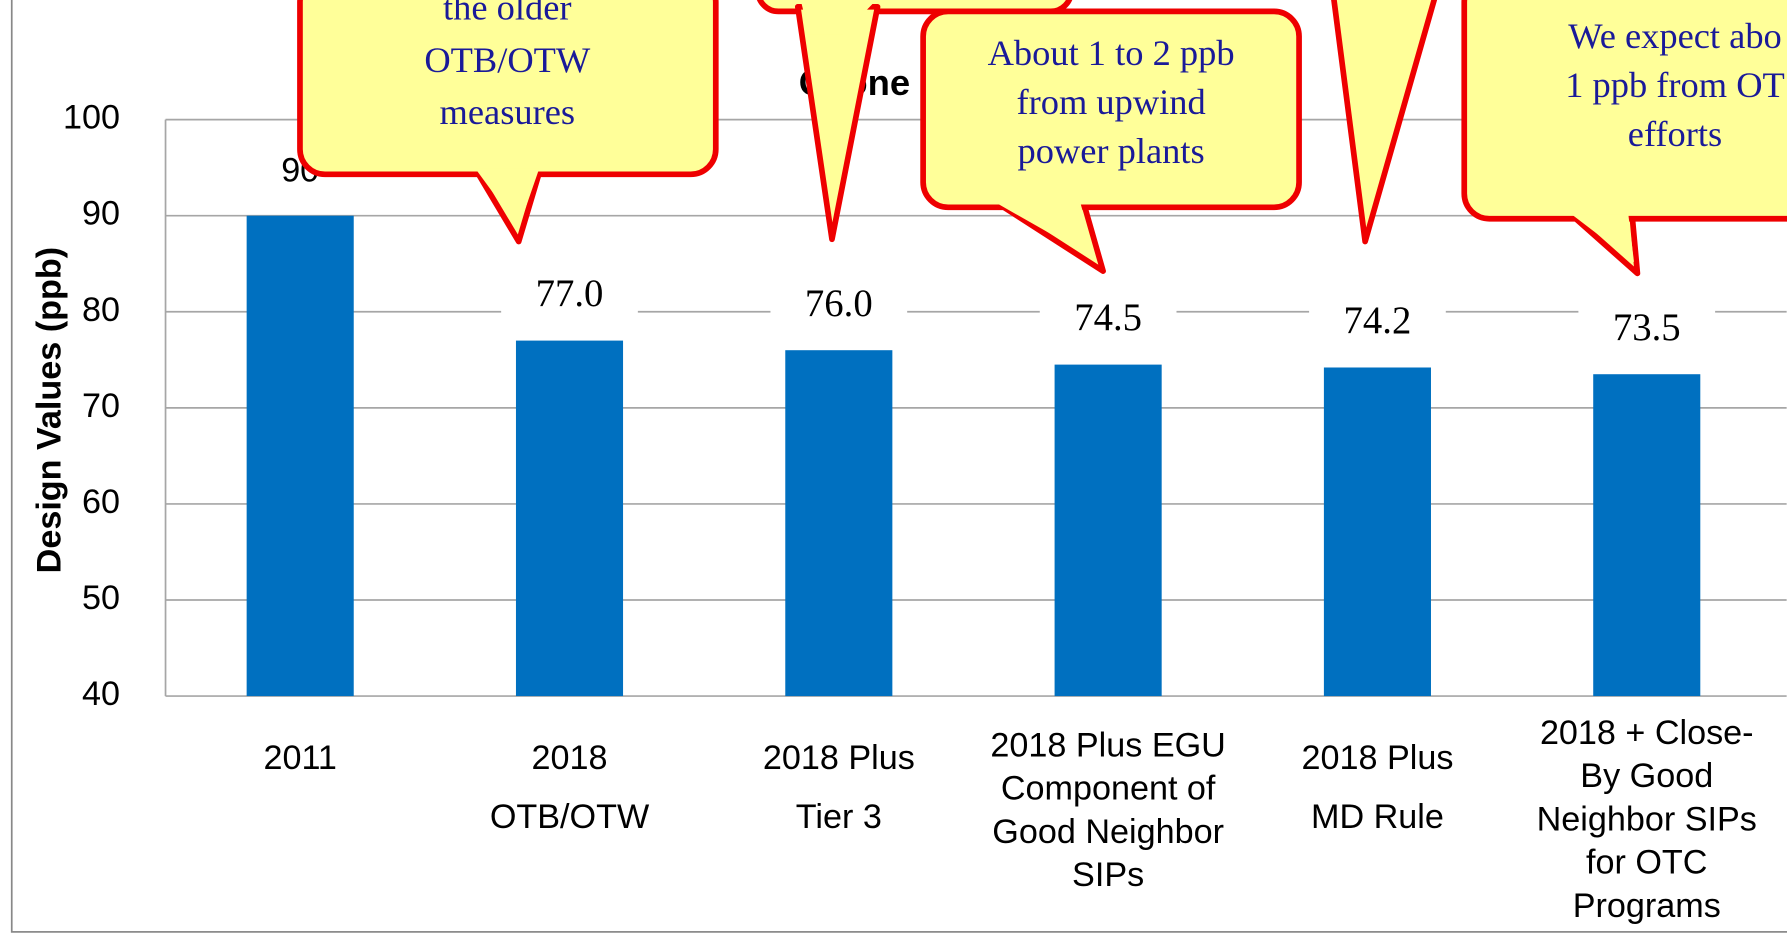  What do you see at coordinates (1111, 102) in the screenshot?
I see `callout-text: About 1 to 2 ppb from upwind power plants` at bounding box center [1111, 102].